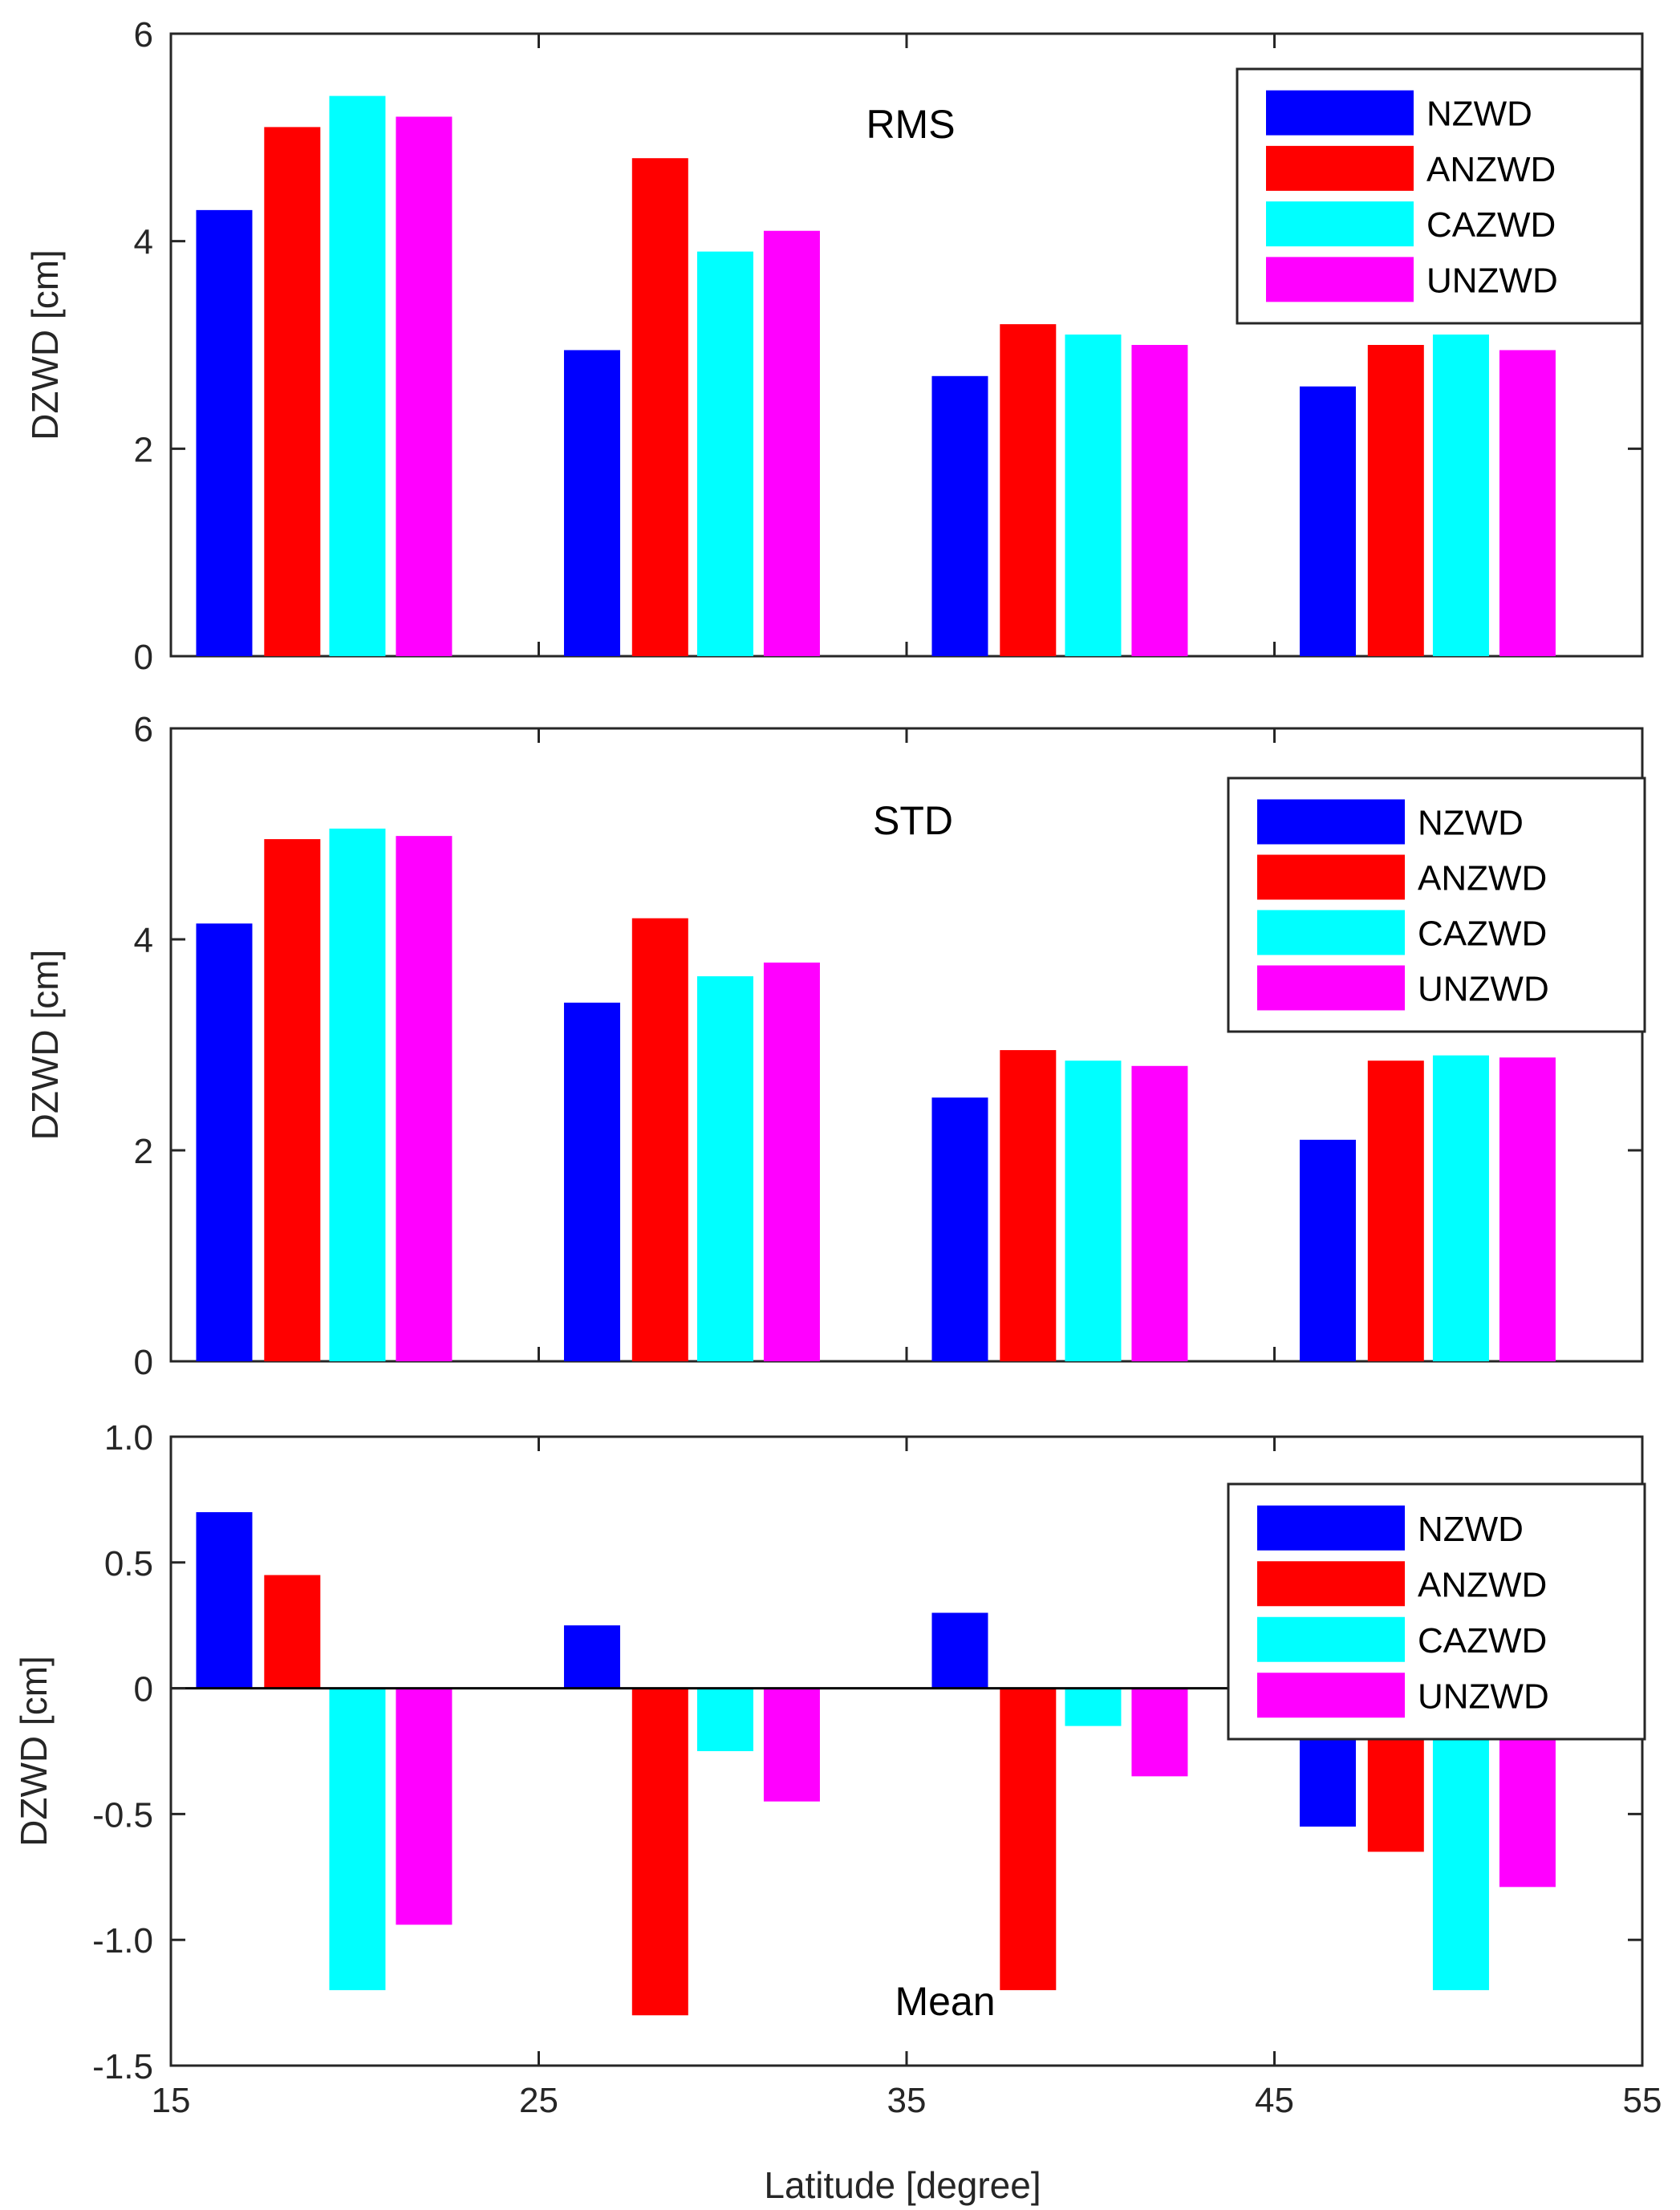 The height and width of the screenshot is (2210, 1680). What do you see at coordinates (1479, 114) in the screenshot?
I see `rms-legend-label-nzwd: NZWD` at bounding box center [1479, 114].